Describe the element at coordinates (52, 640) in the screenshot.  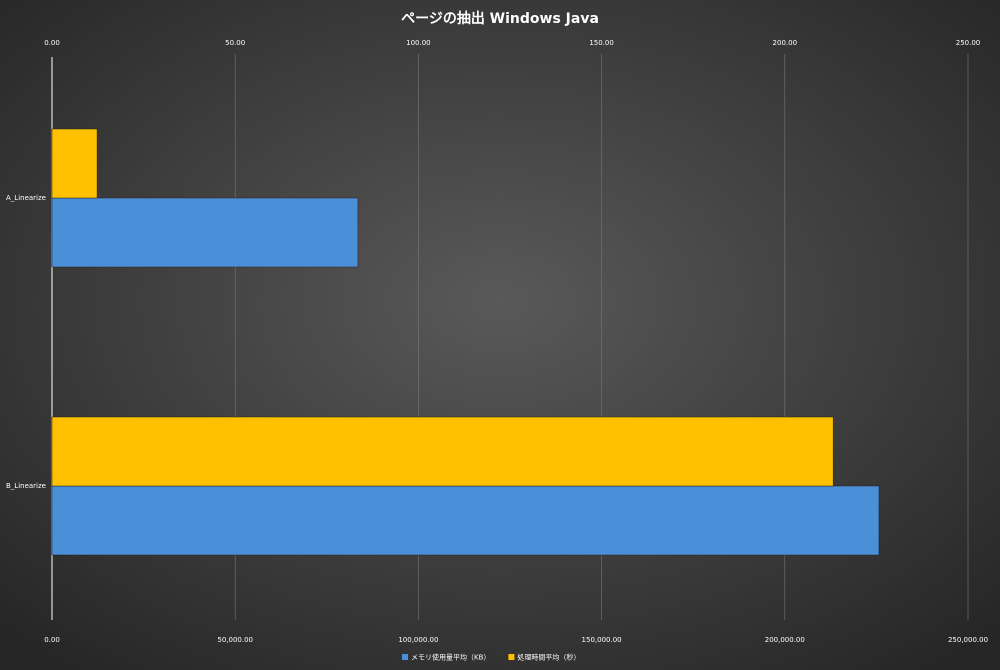
I see `x-tick-label: 0.00` at that location.